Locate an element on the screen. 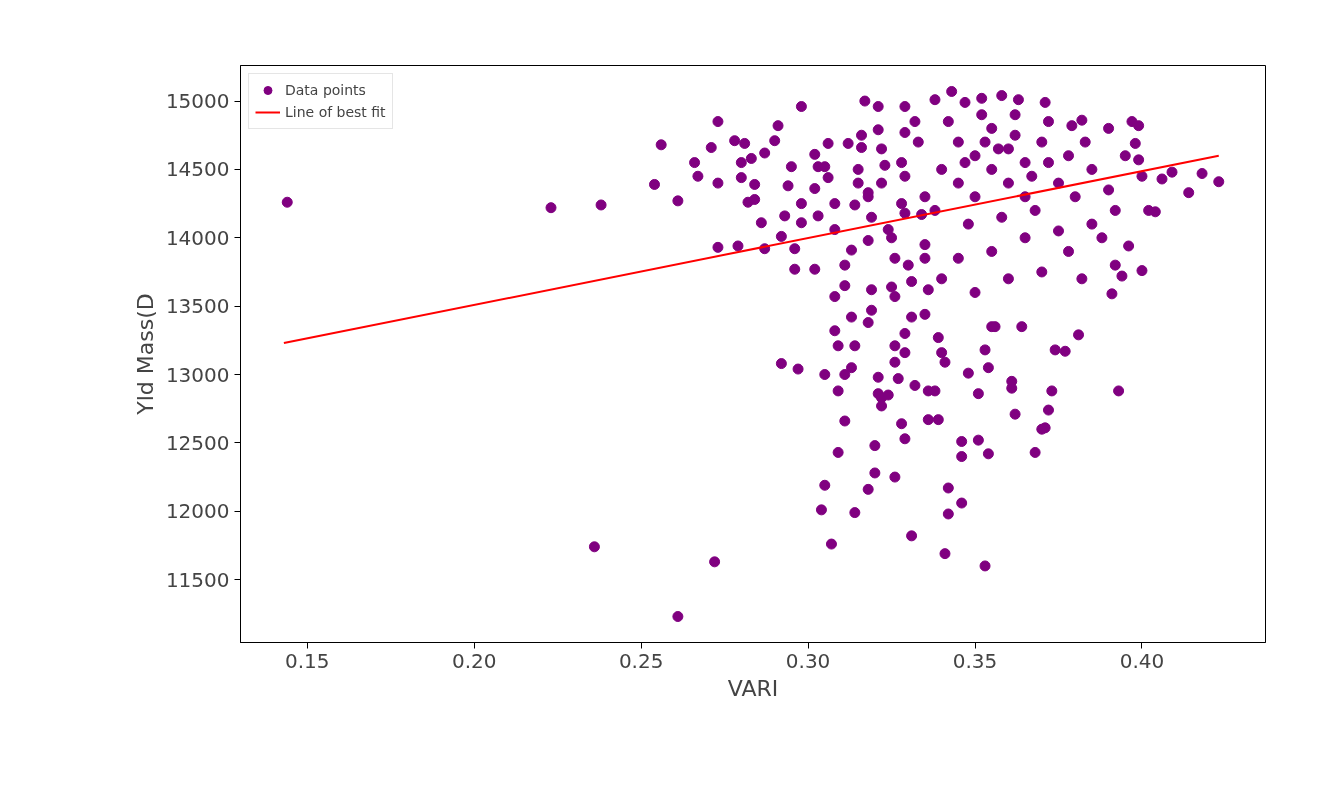 This screenshot has height=798, width=1317. y-axis-title: Yld Mass(D is located at coordinates (145, 354).